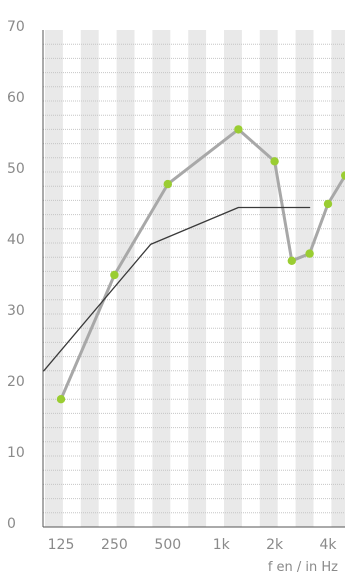  I want to click on x-tick-label: 4k, so click(328, 545).